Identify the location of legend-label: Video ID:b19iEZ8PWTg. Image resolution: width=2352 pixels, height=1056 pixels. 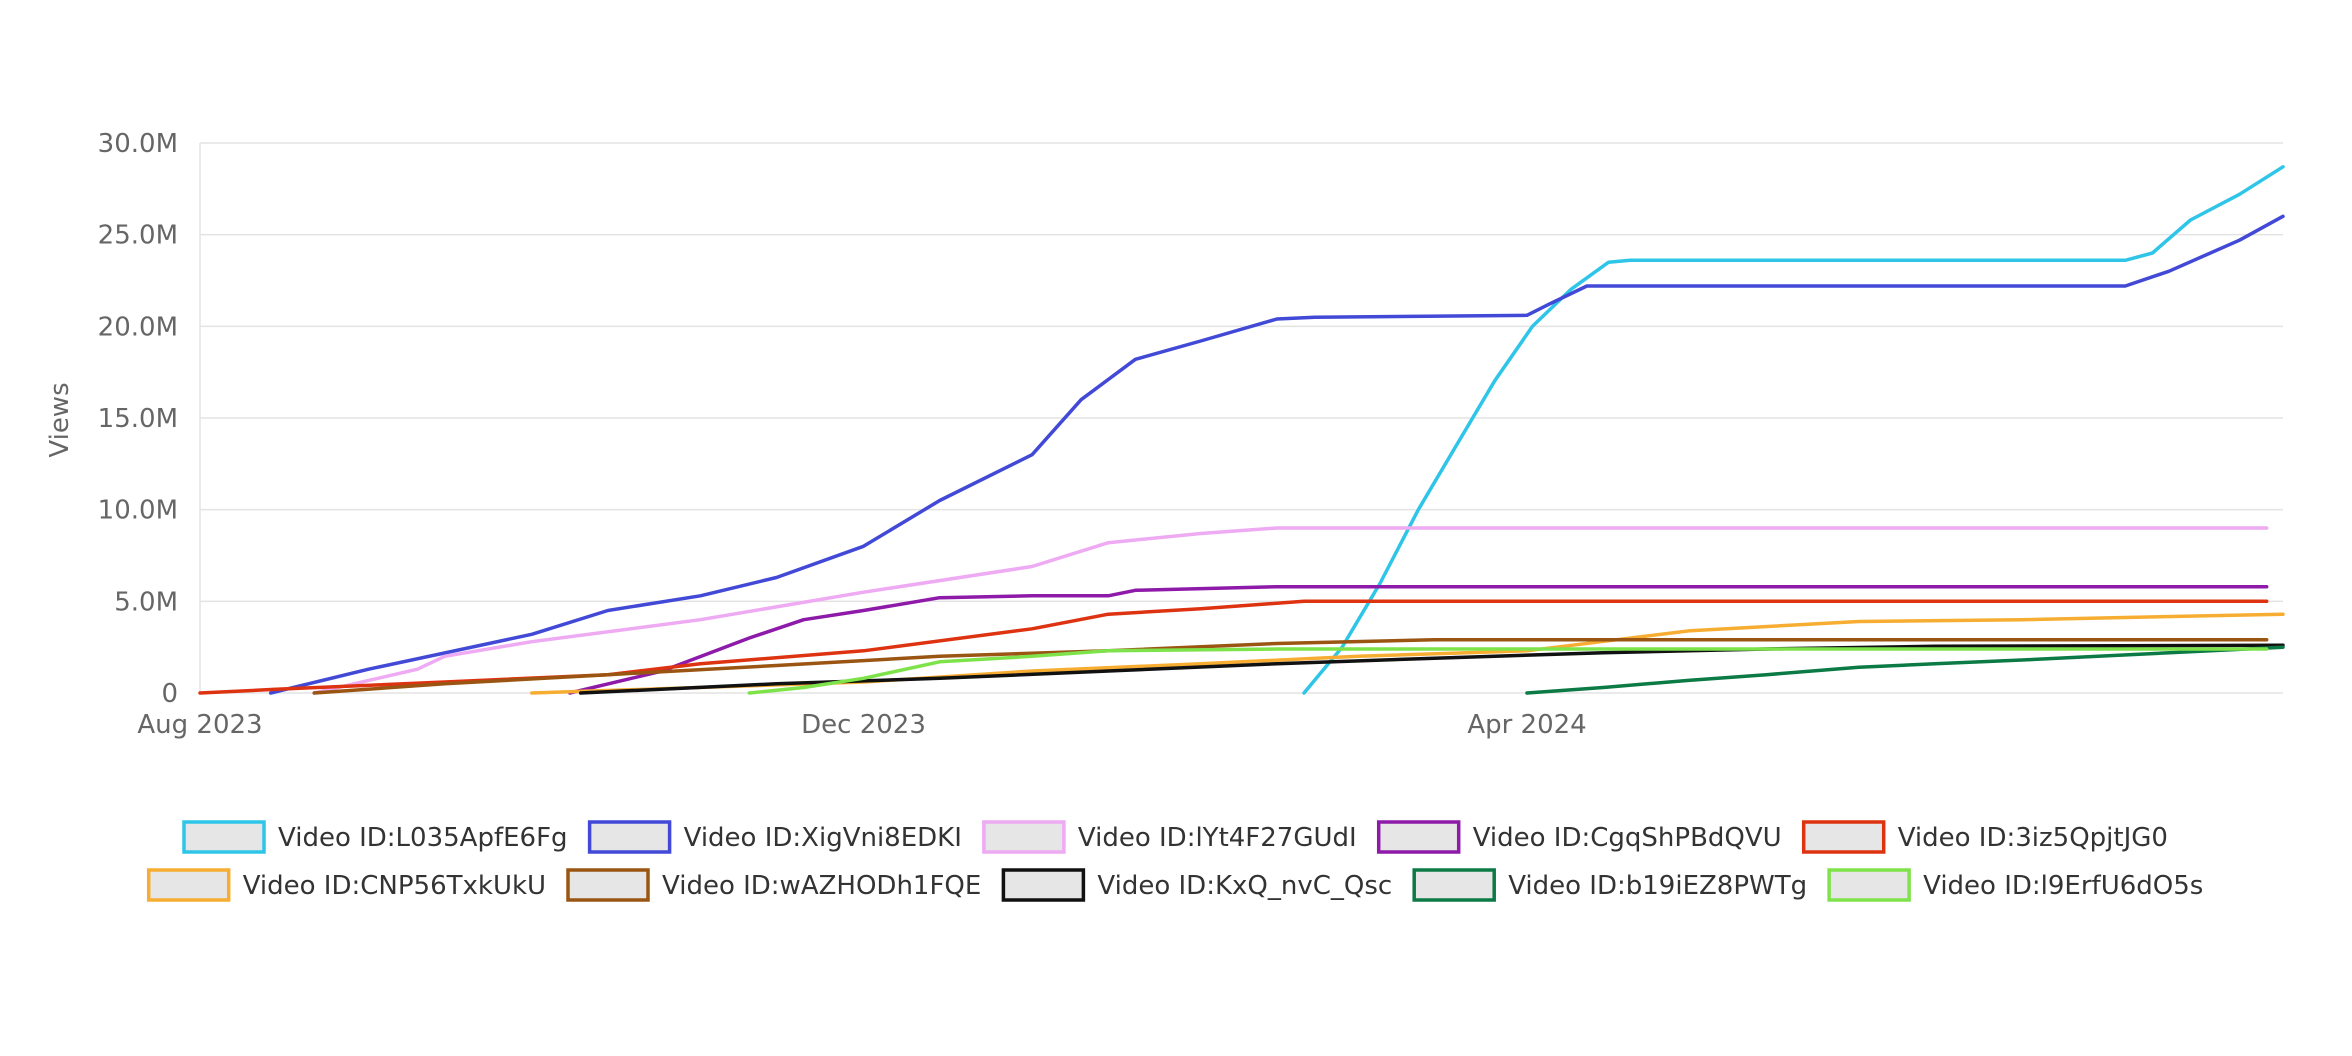
(1657, 886).